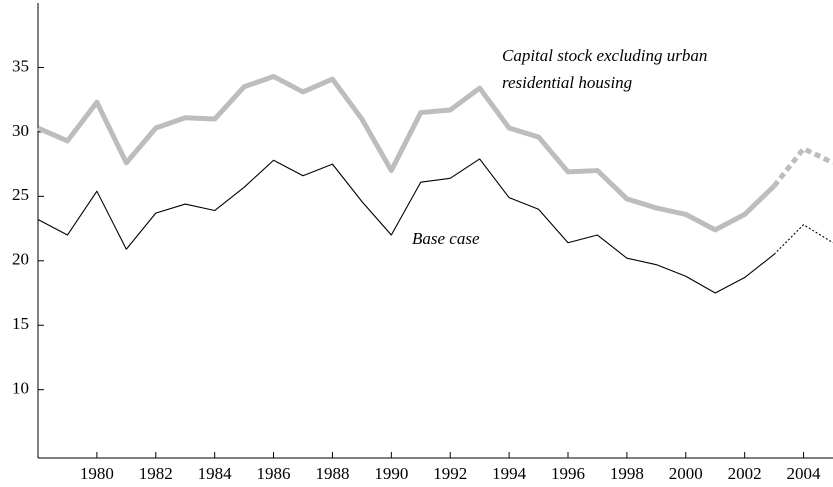 The height and width of the screenshot is (487, 833). I want to click on x-tick-label: 1982, so click(156, 473).